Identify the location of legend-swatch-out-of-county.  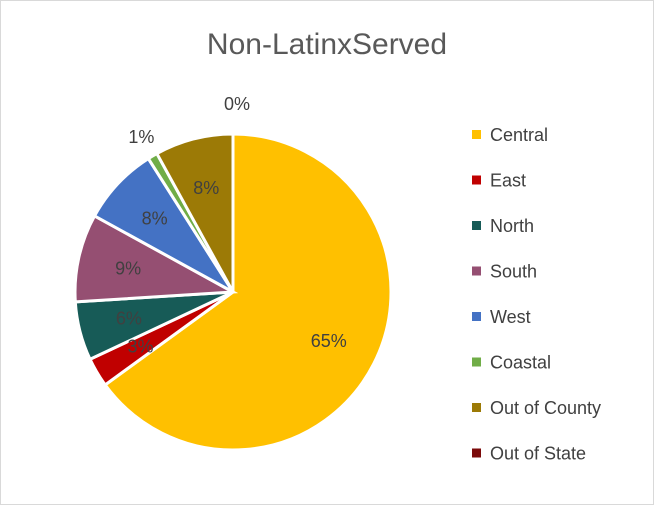
(476, 407).